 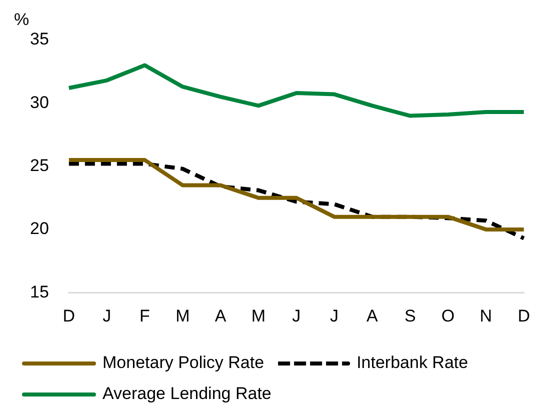 What do you see at coordinates (183, 362) in the screenshot?
I see `legend-label: Monetary Policy Rate` at bounding box center [183, 362].